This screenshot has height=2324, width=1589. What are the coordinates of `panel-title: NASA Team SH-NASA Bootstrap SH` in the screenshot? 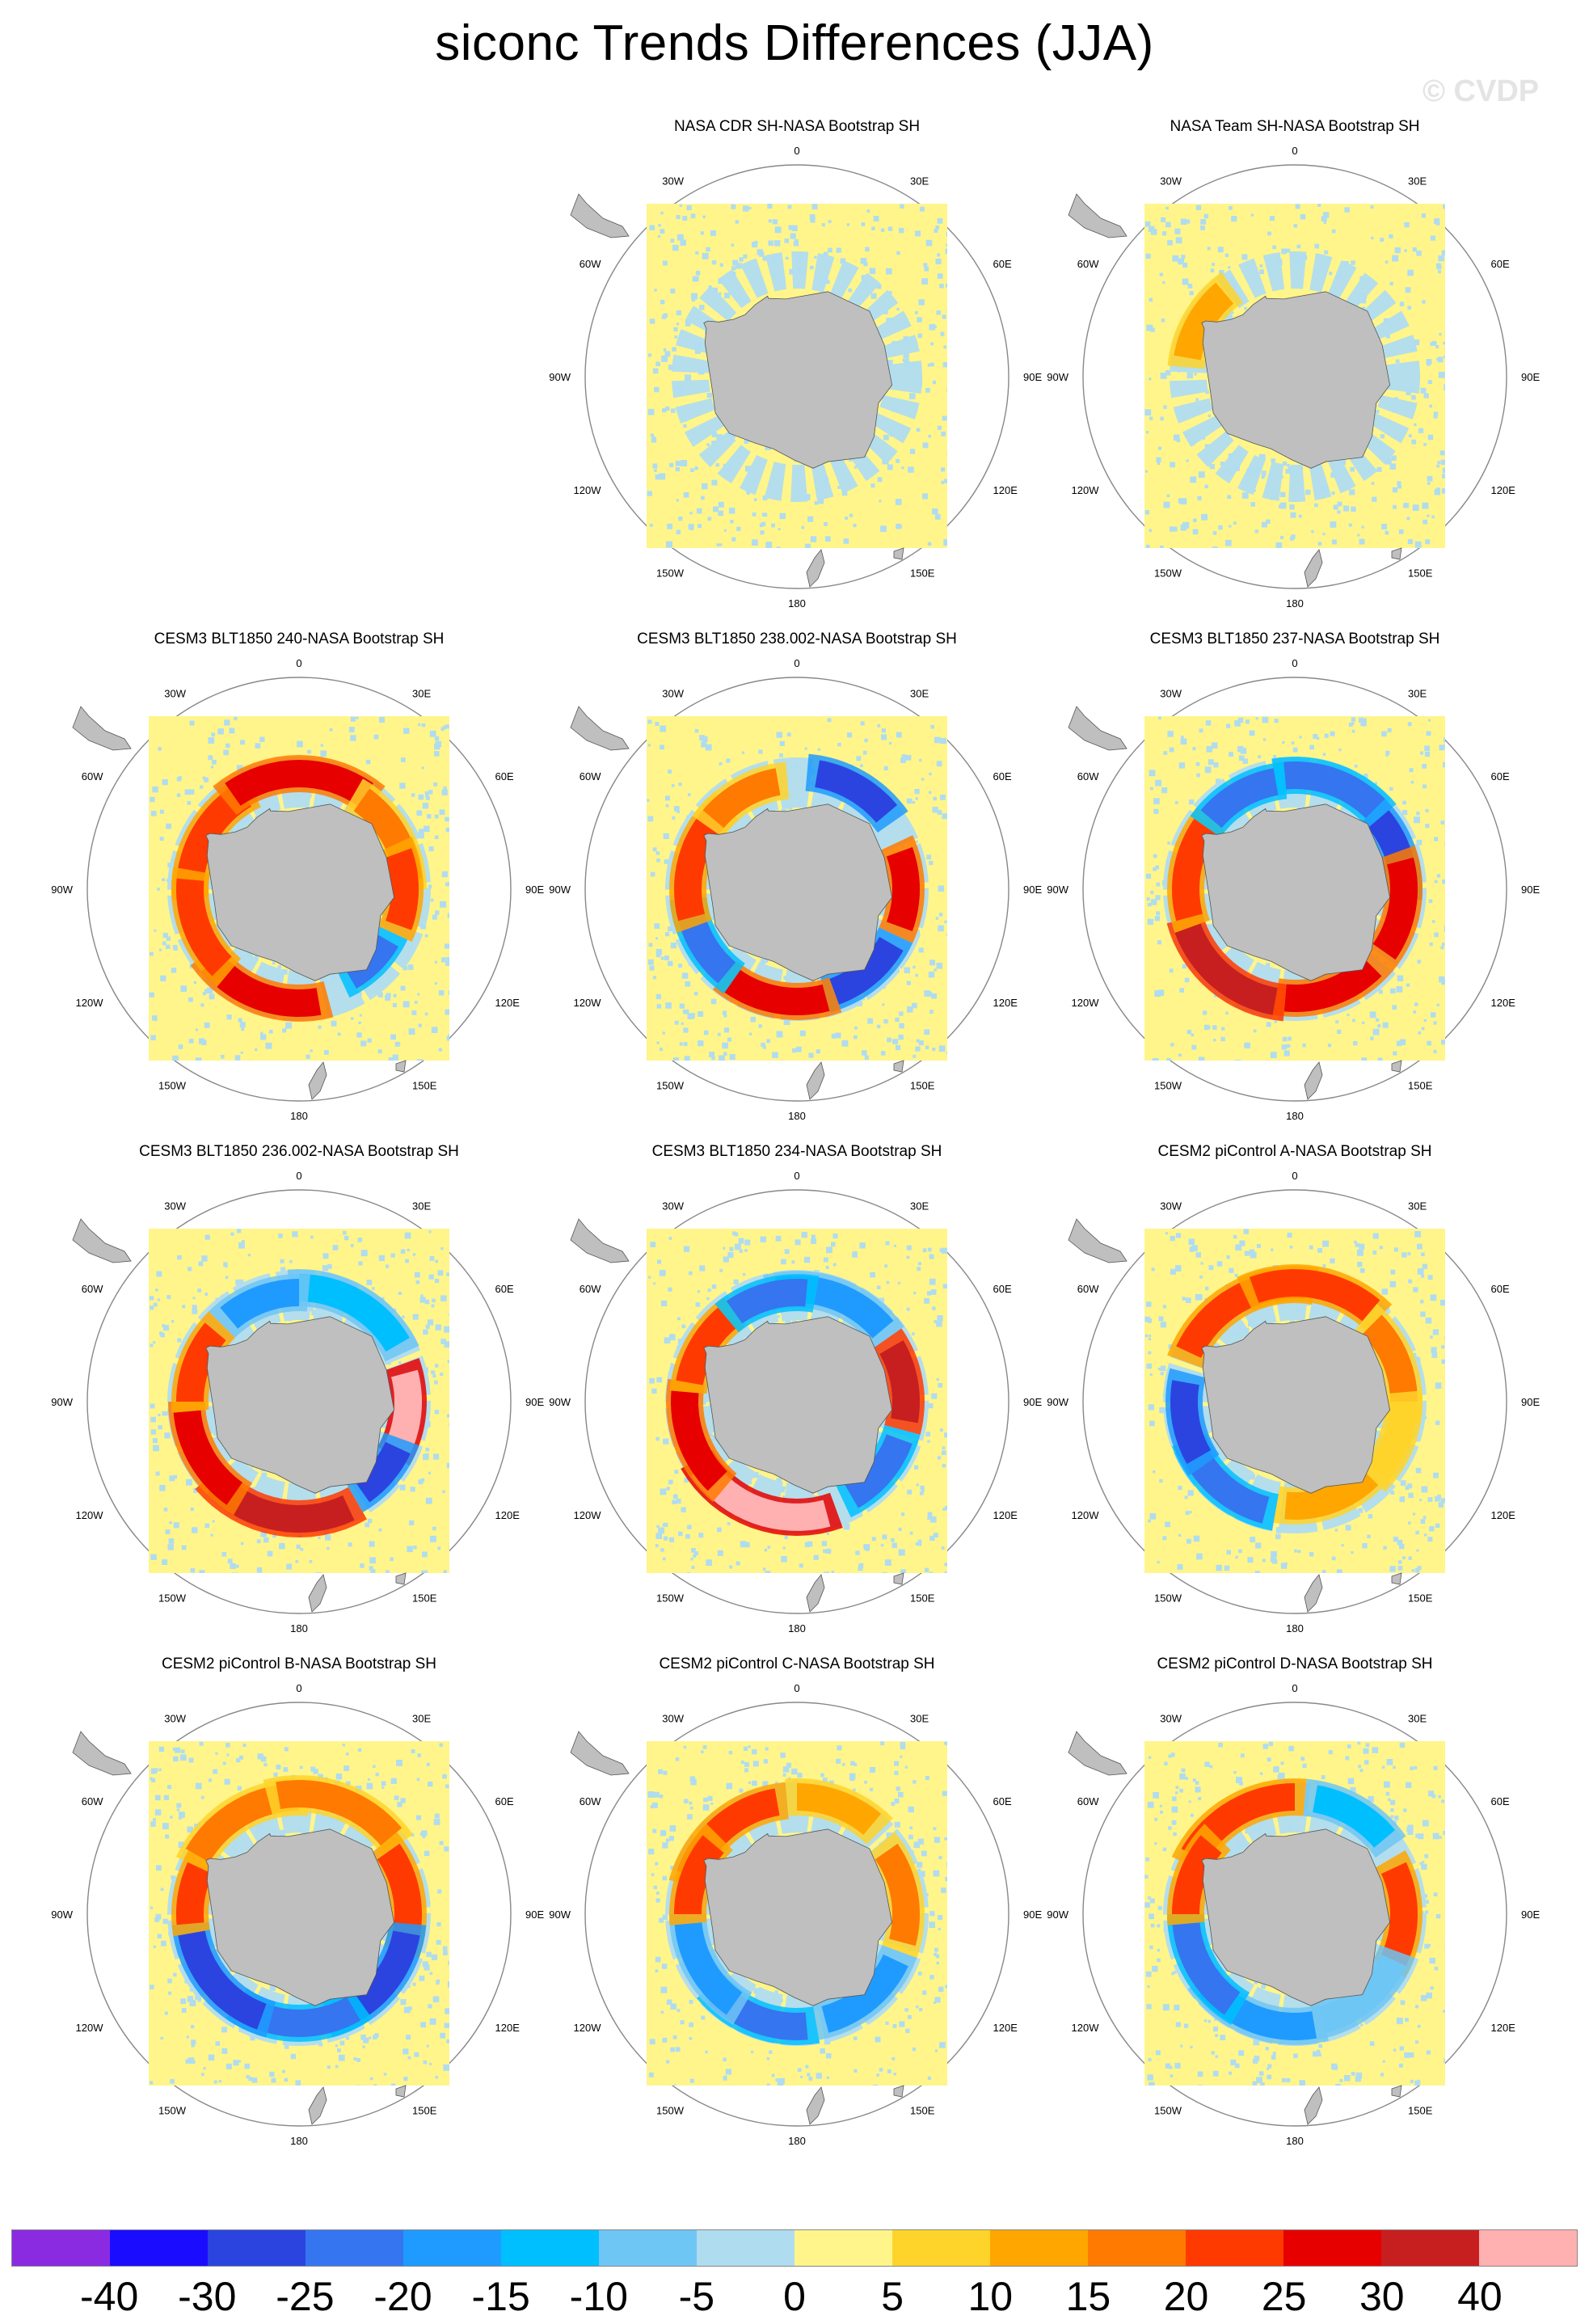 It's located at (1295, 126).